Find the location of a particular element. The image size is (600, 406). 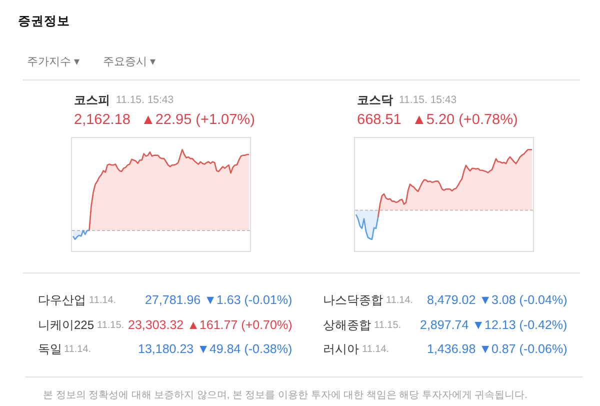

text: 나스닥종합 is located at coordinates (353, 300).